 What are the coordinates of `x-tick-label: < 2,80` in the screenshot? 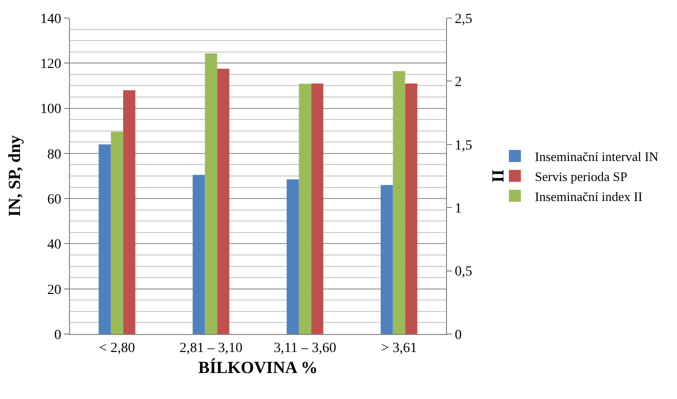 It's located at (117, 348).